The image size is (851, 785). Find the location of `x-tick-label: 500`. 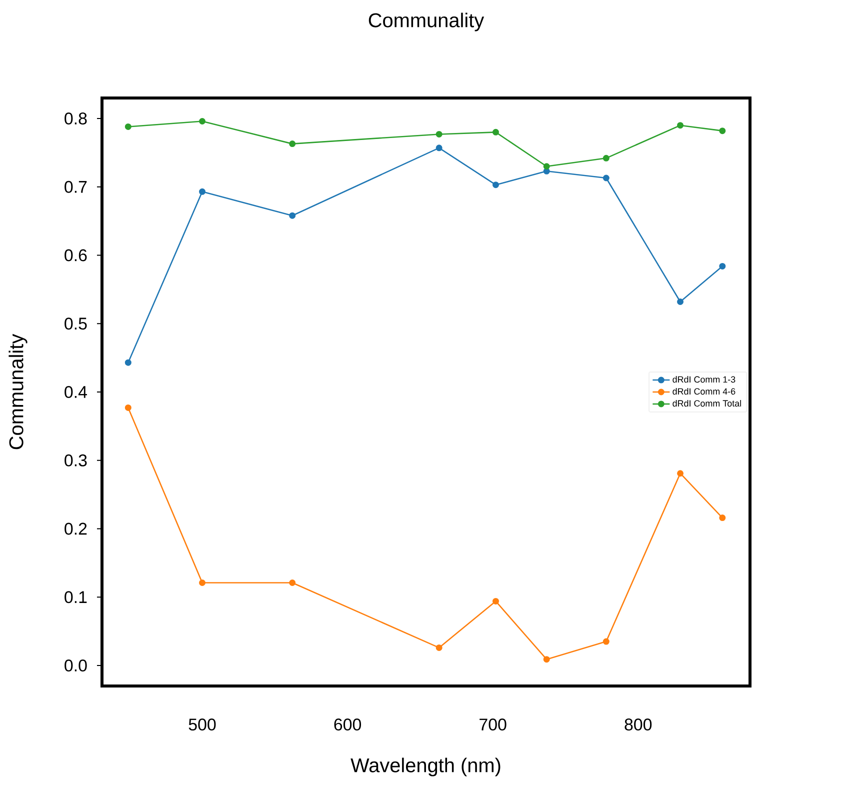

x-tick-label: 500 is located at coordinates (202, 724).